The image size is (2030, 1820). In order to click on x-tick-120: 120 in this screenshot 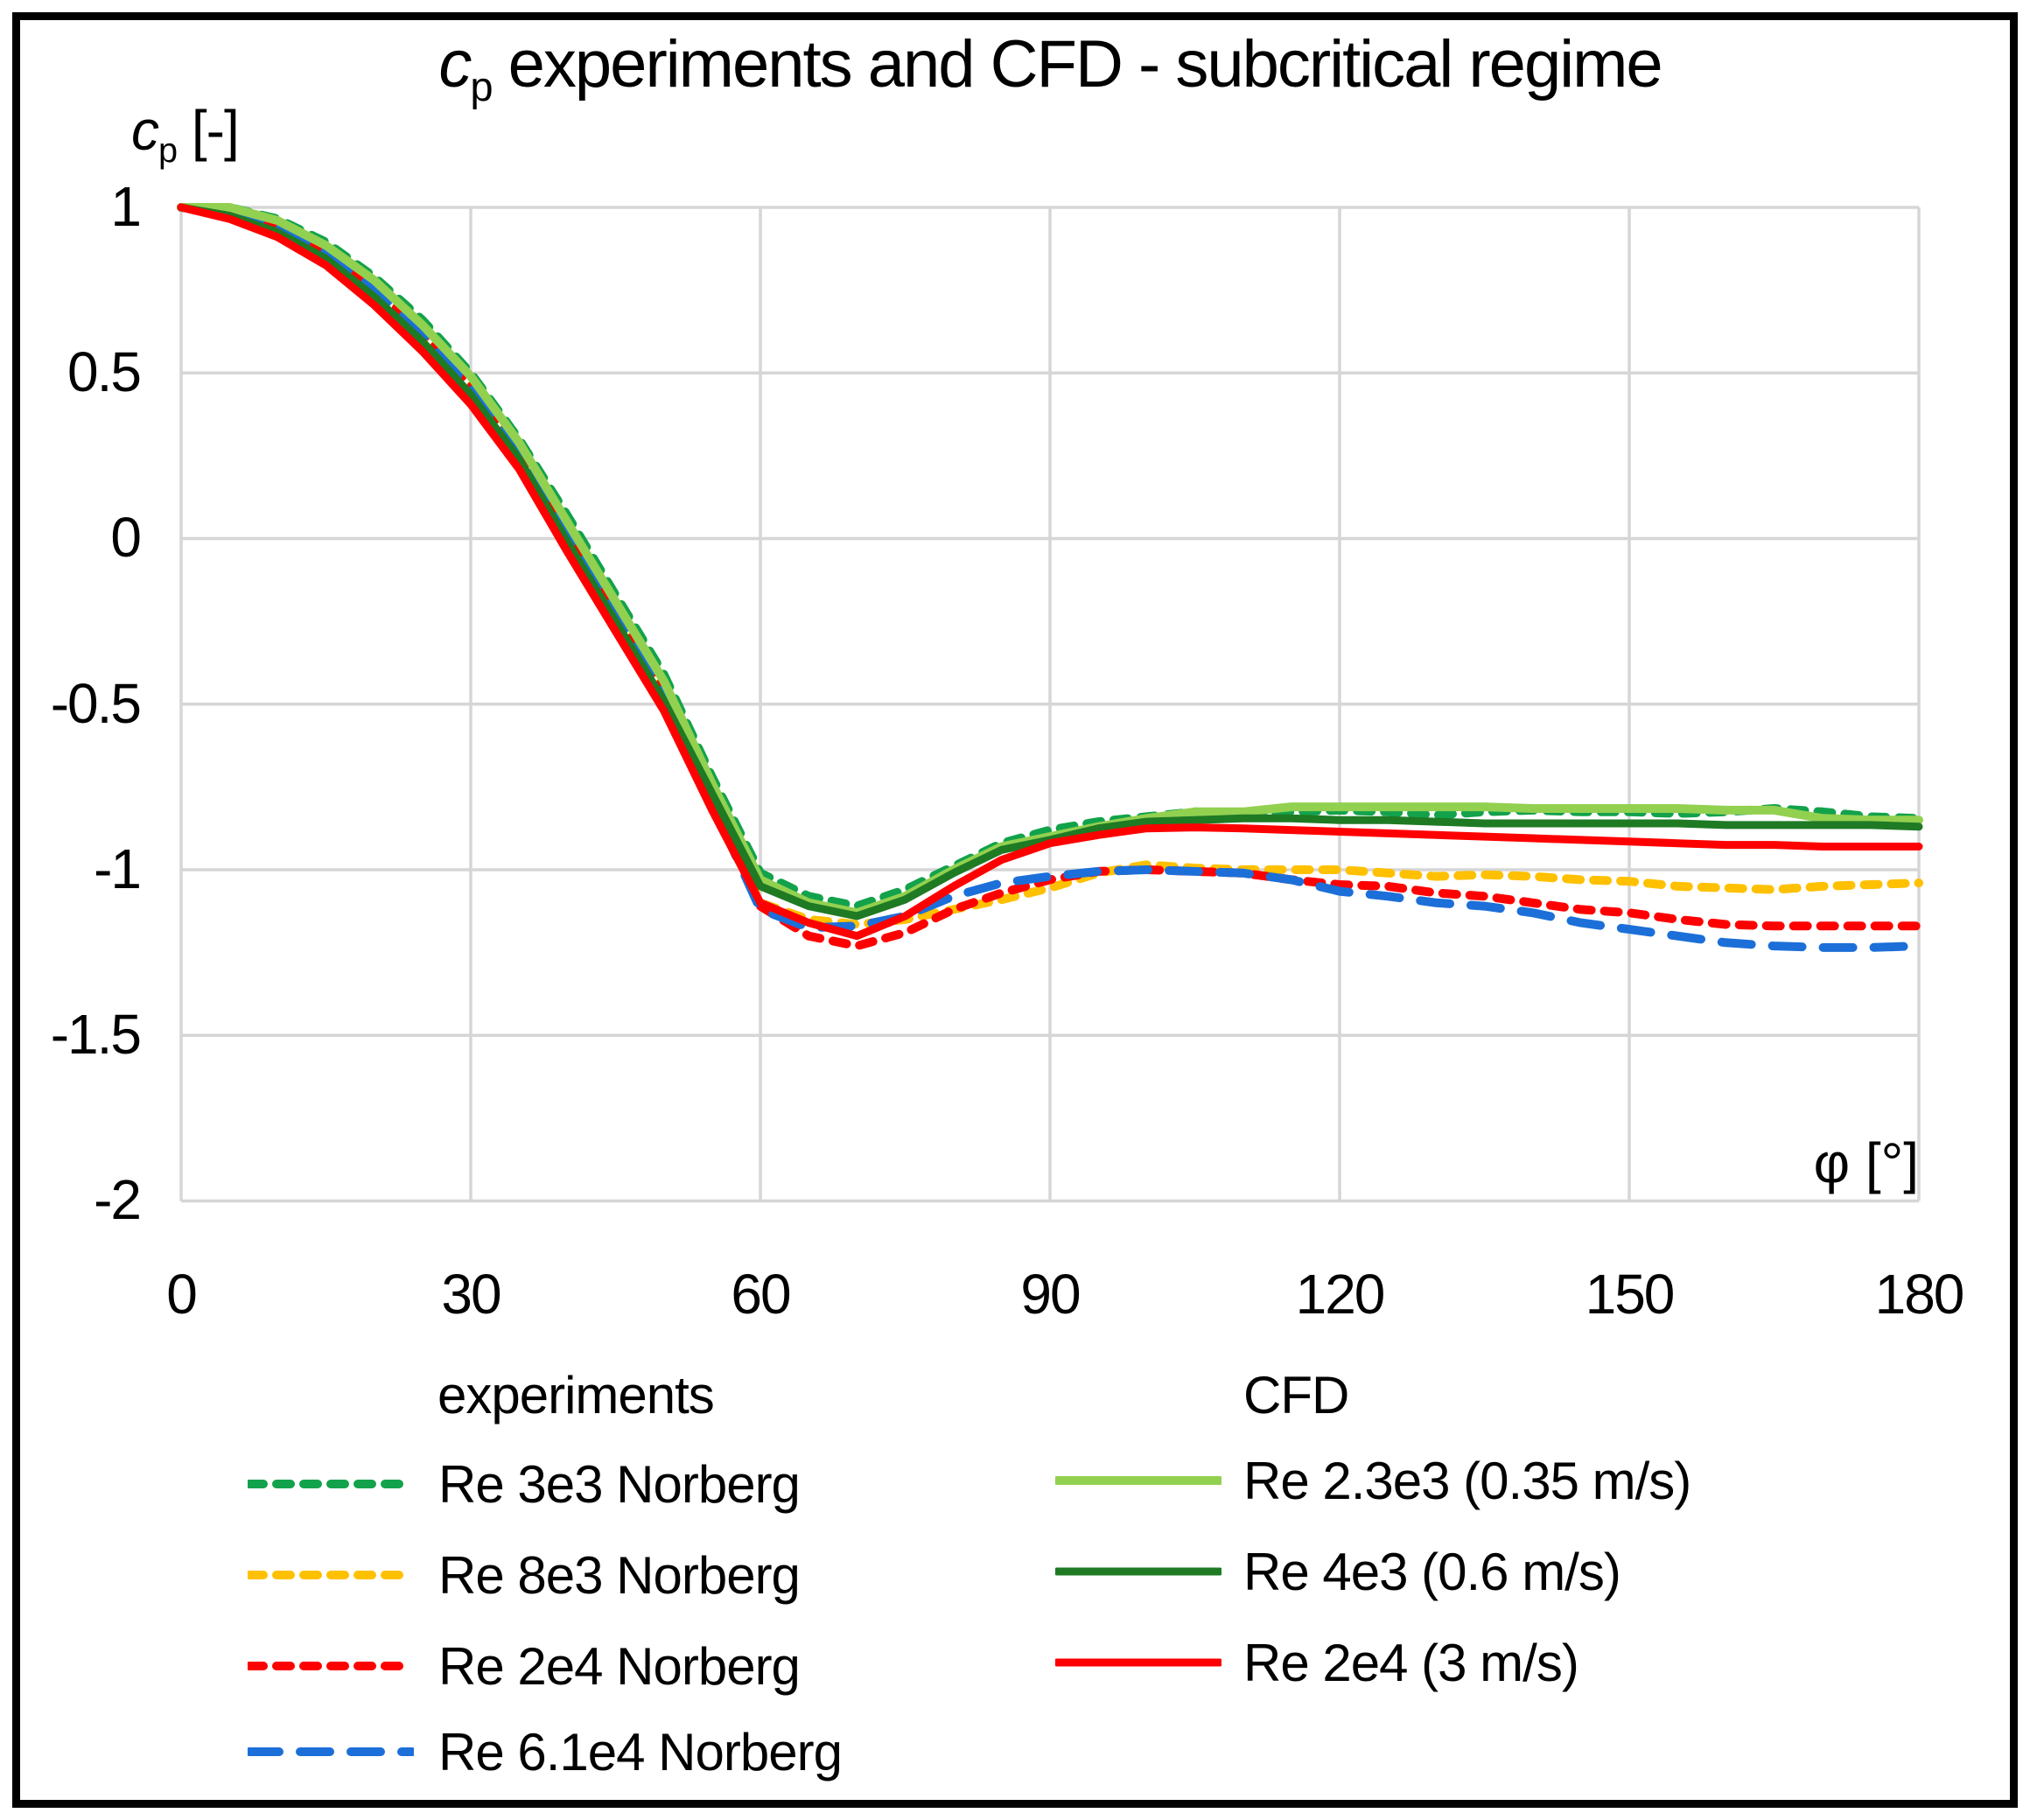, I will do `click(1340, 1294)`.